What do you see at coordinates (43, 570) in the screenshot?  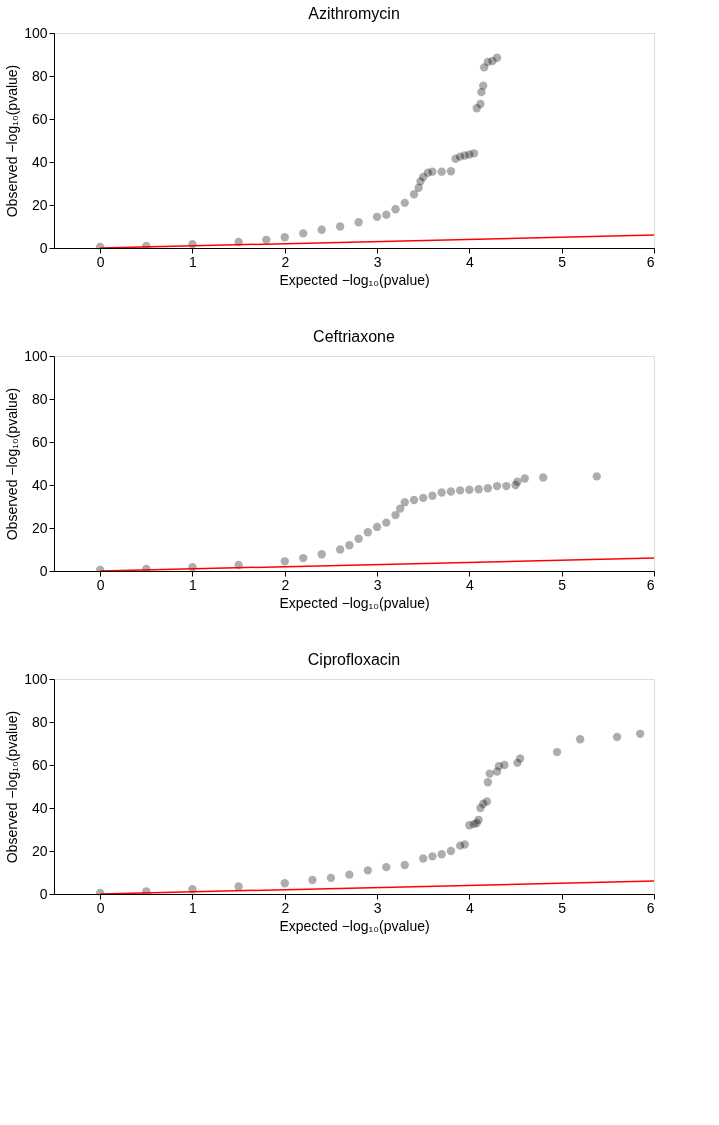 I see `y-tick-label: 0` at bounding box center [43, 570].